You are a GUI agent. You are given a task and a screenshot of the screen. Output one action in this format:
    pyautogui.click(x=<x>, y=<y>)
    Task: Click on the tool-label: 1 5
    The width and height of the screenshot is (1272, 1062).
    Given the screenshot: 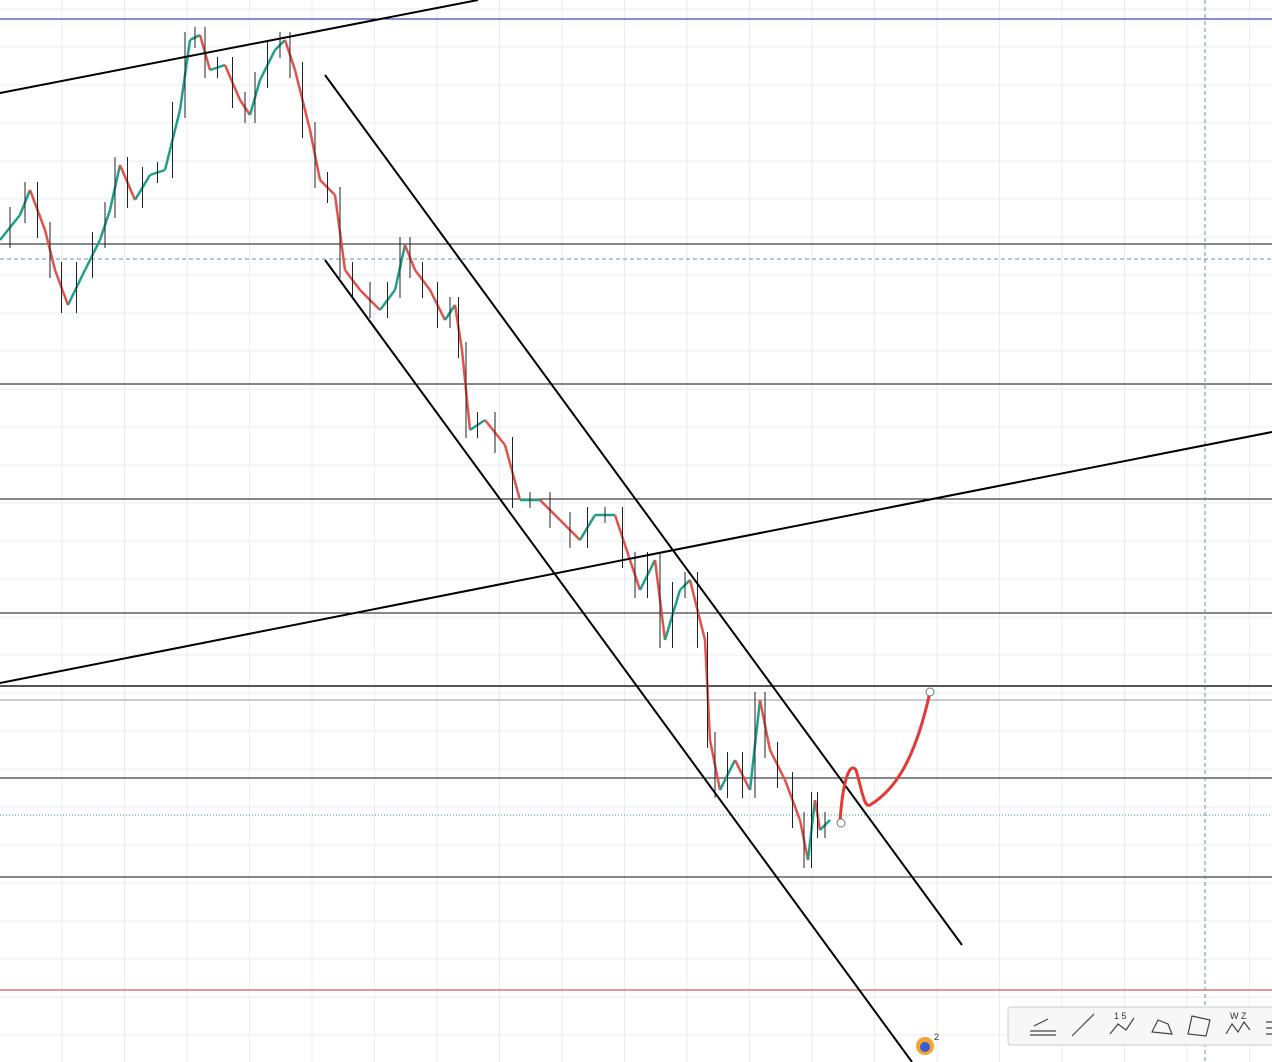 What is the action you would take?
    pyautogui.click(x=1120, y=1016)
    